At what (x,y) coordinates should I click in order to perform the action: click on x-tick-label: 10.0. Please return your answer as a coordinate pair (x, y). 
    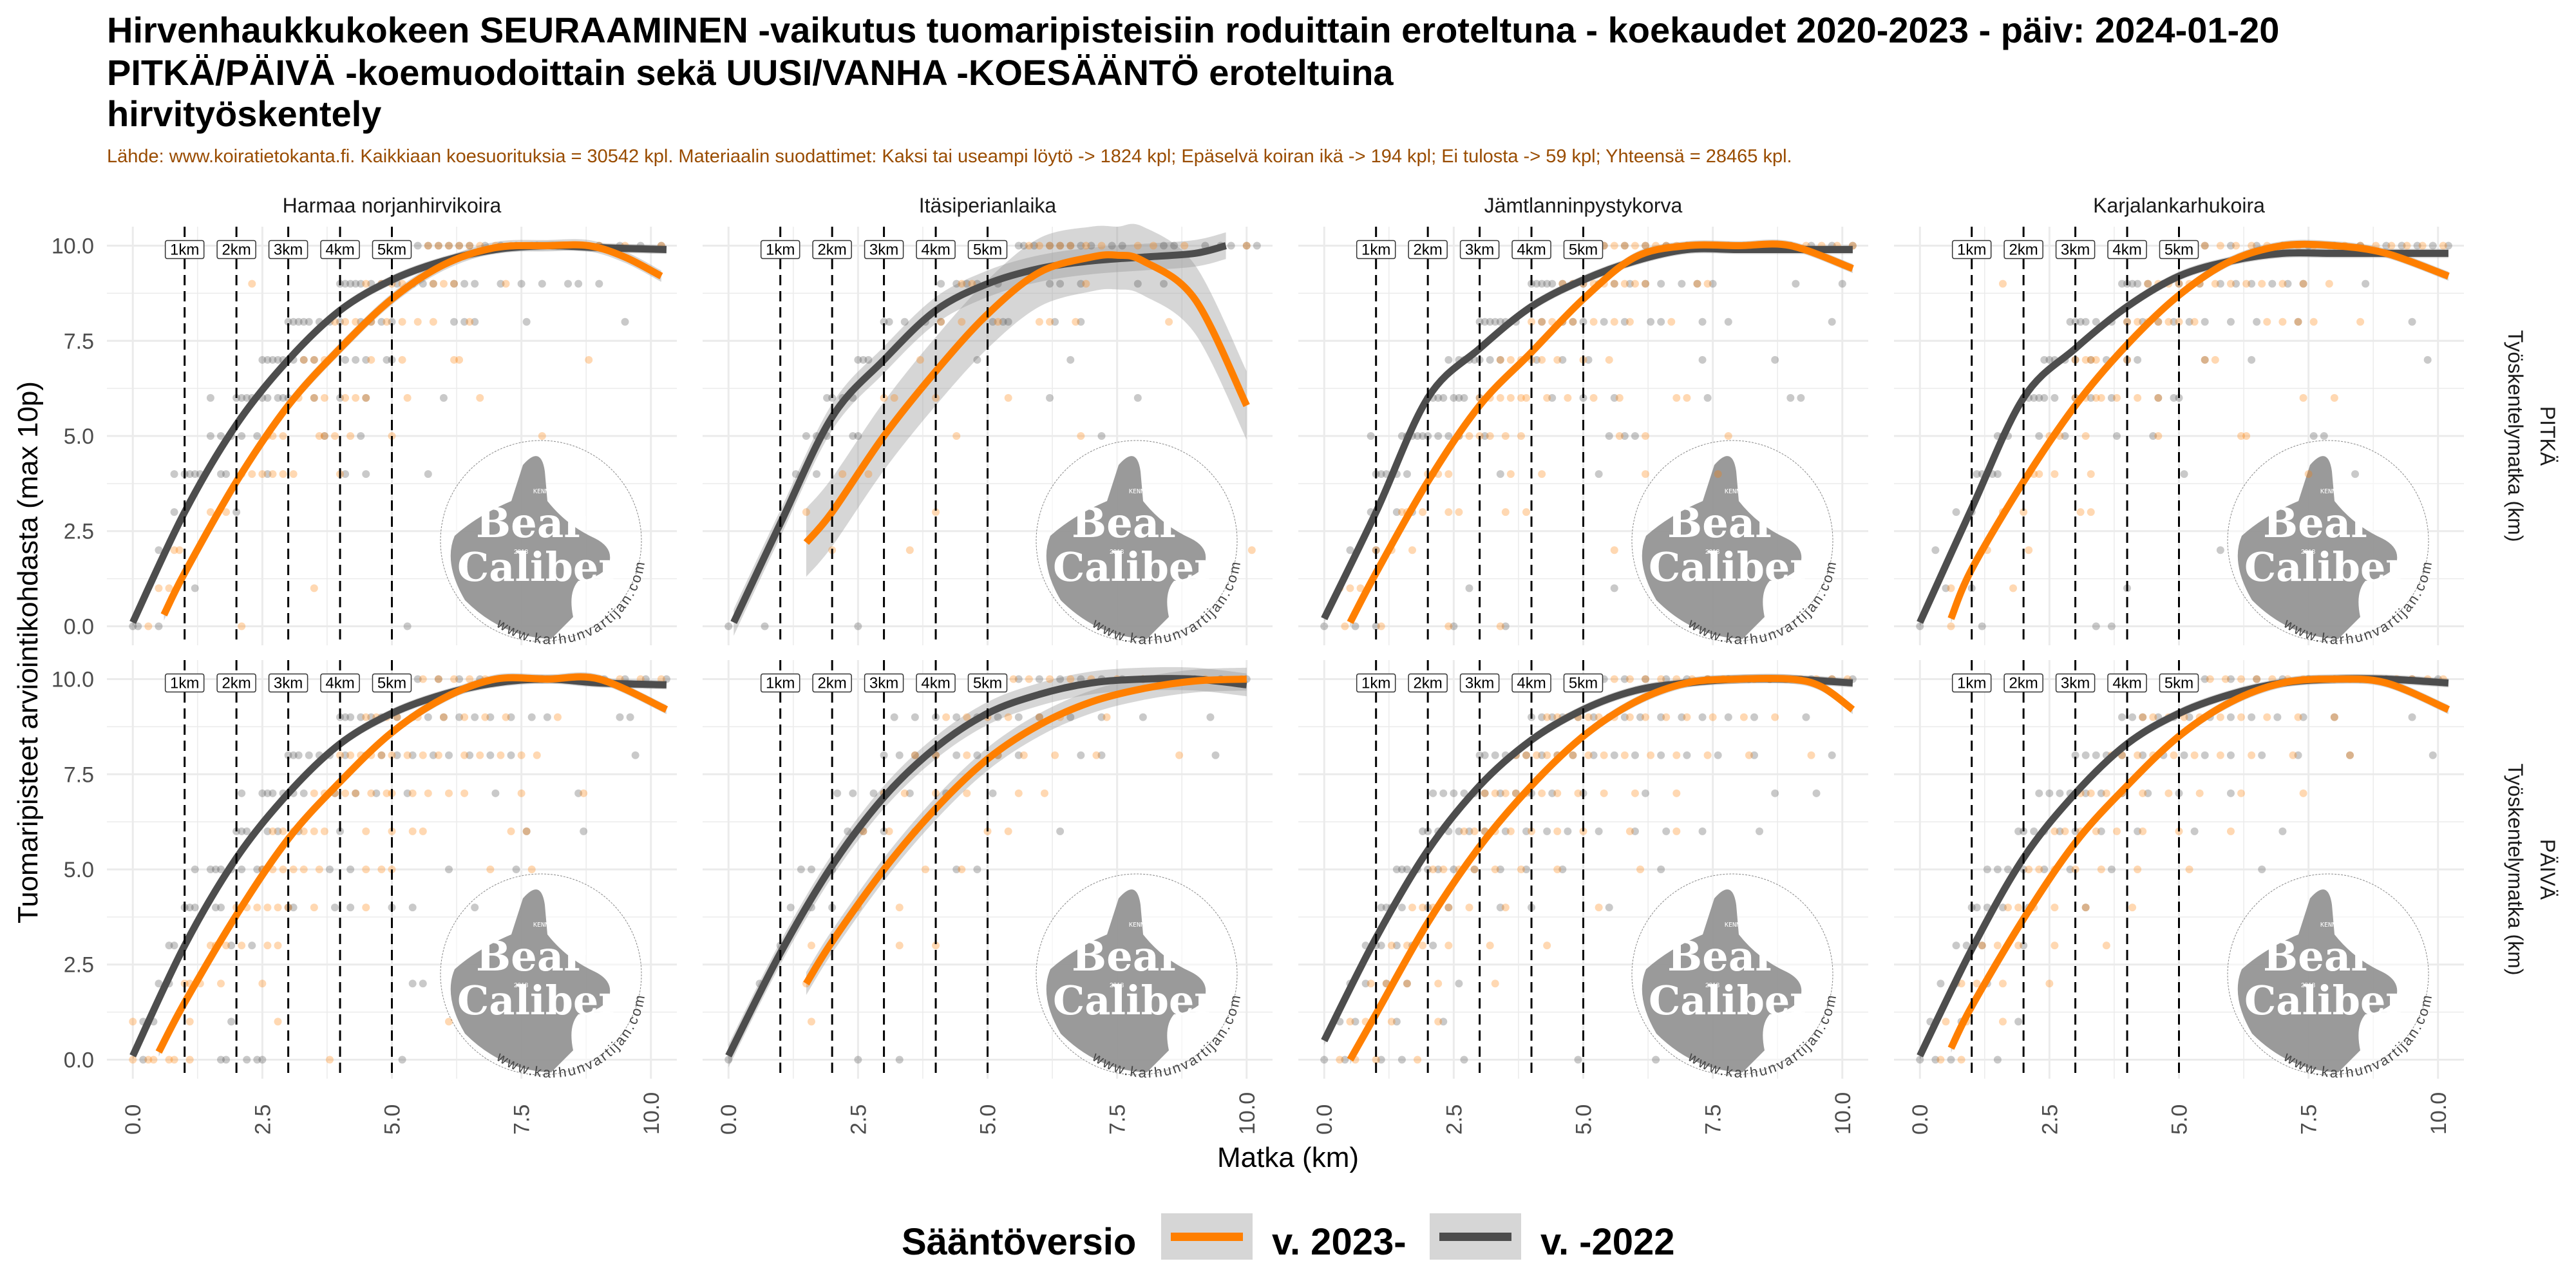
    Looking at the image, I should click on (1843, 1113).